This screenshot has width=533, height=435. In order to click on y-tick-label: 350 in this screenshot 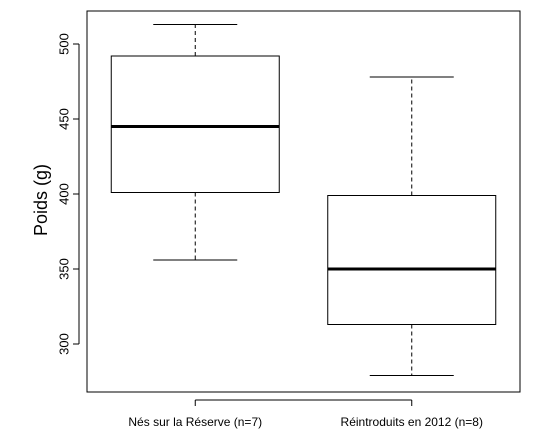, I will do `click(63, 269)`.